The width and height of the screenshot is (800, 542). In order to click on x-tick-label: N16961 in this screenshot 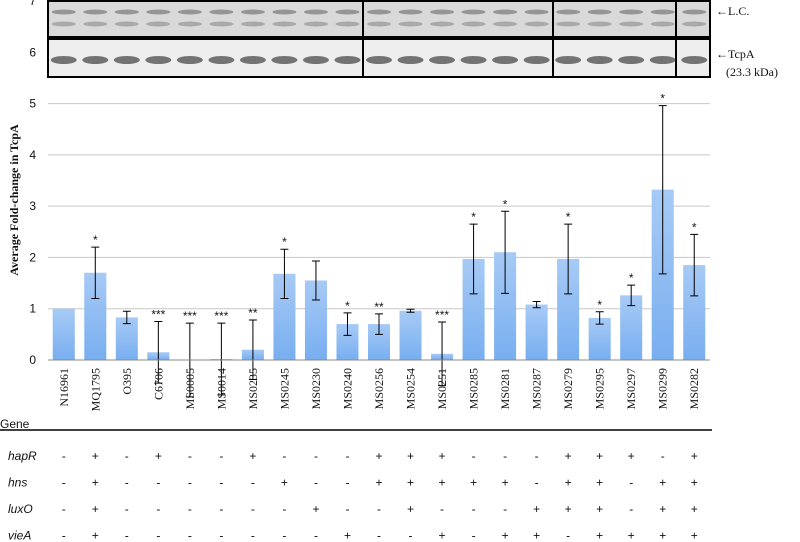, I will do `click(64, 387)`.